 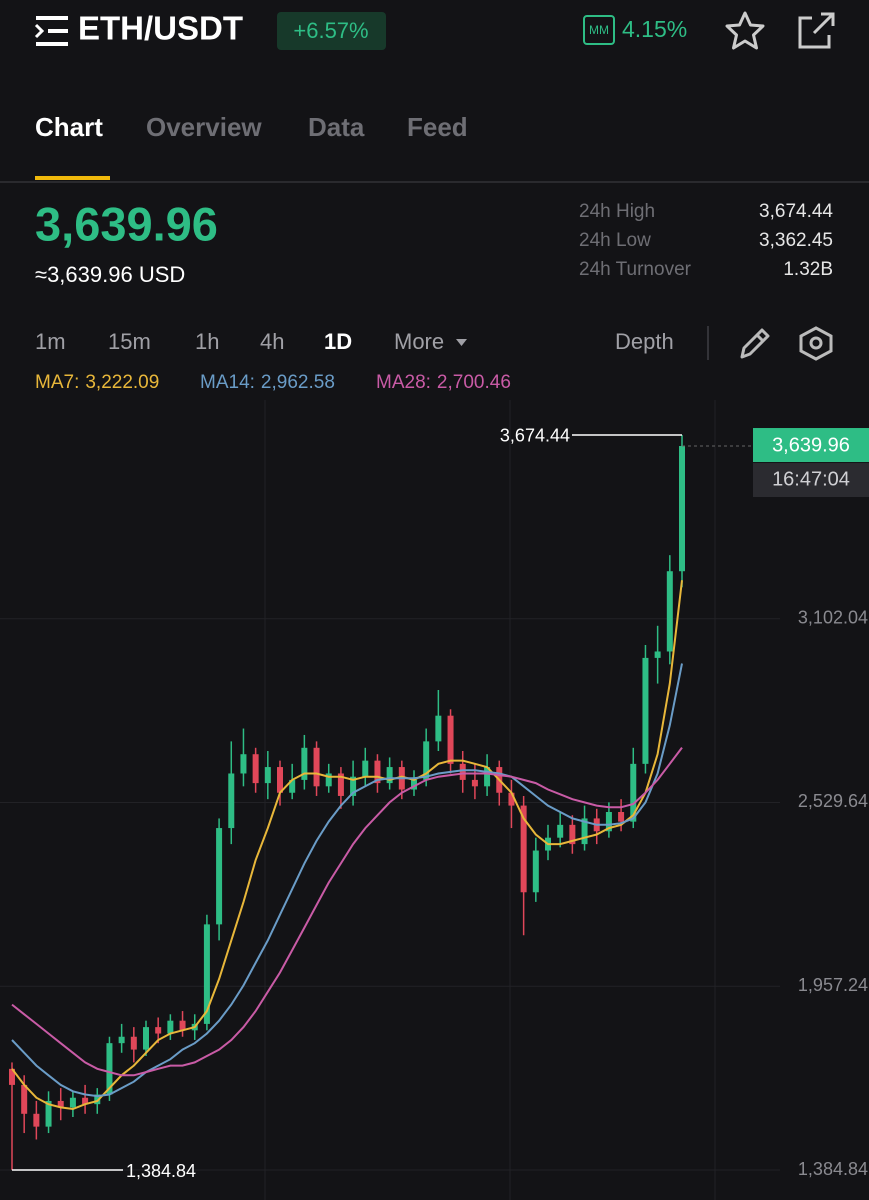 What do you see at coordinates (336, 127) in the screenshot?
I see `tab: Data` at bounding box center [336, 127].